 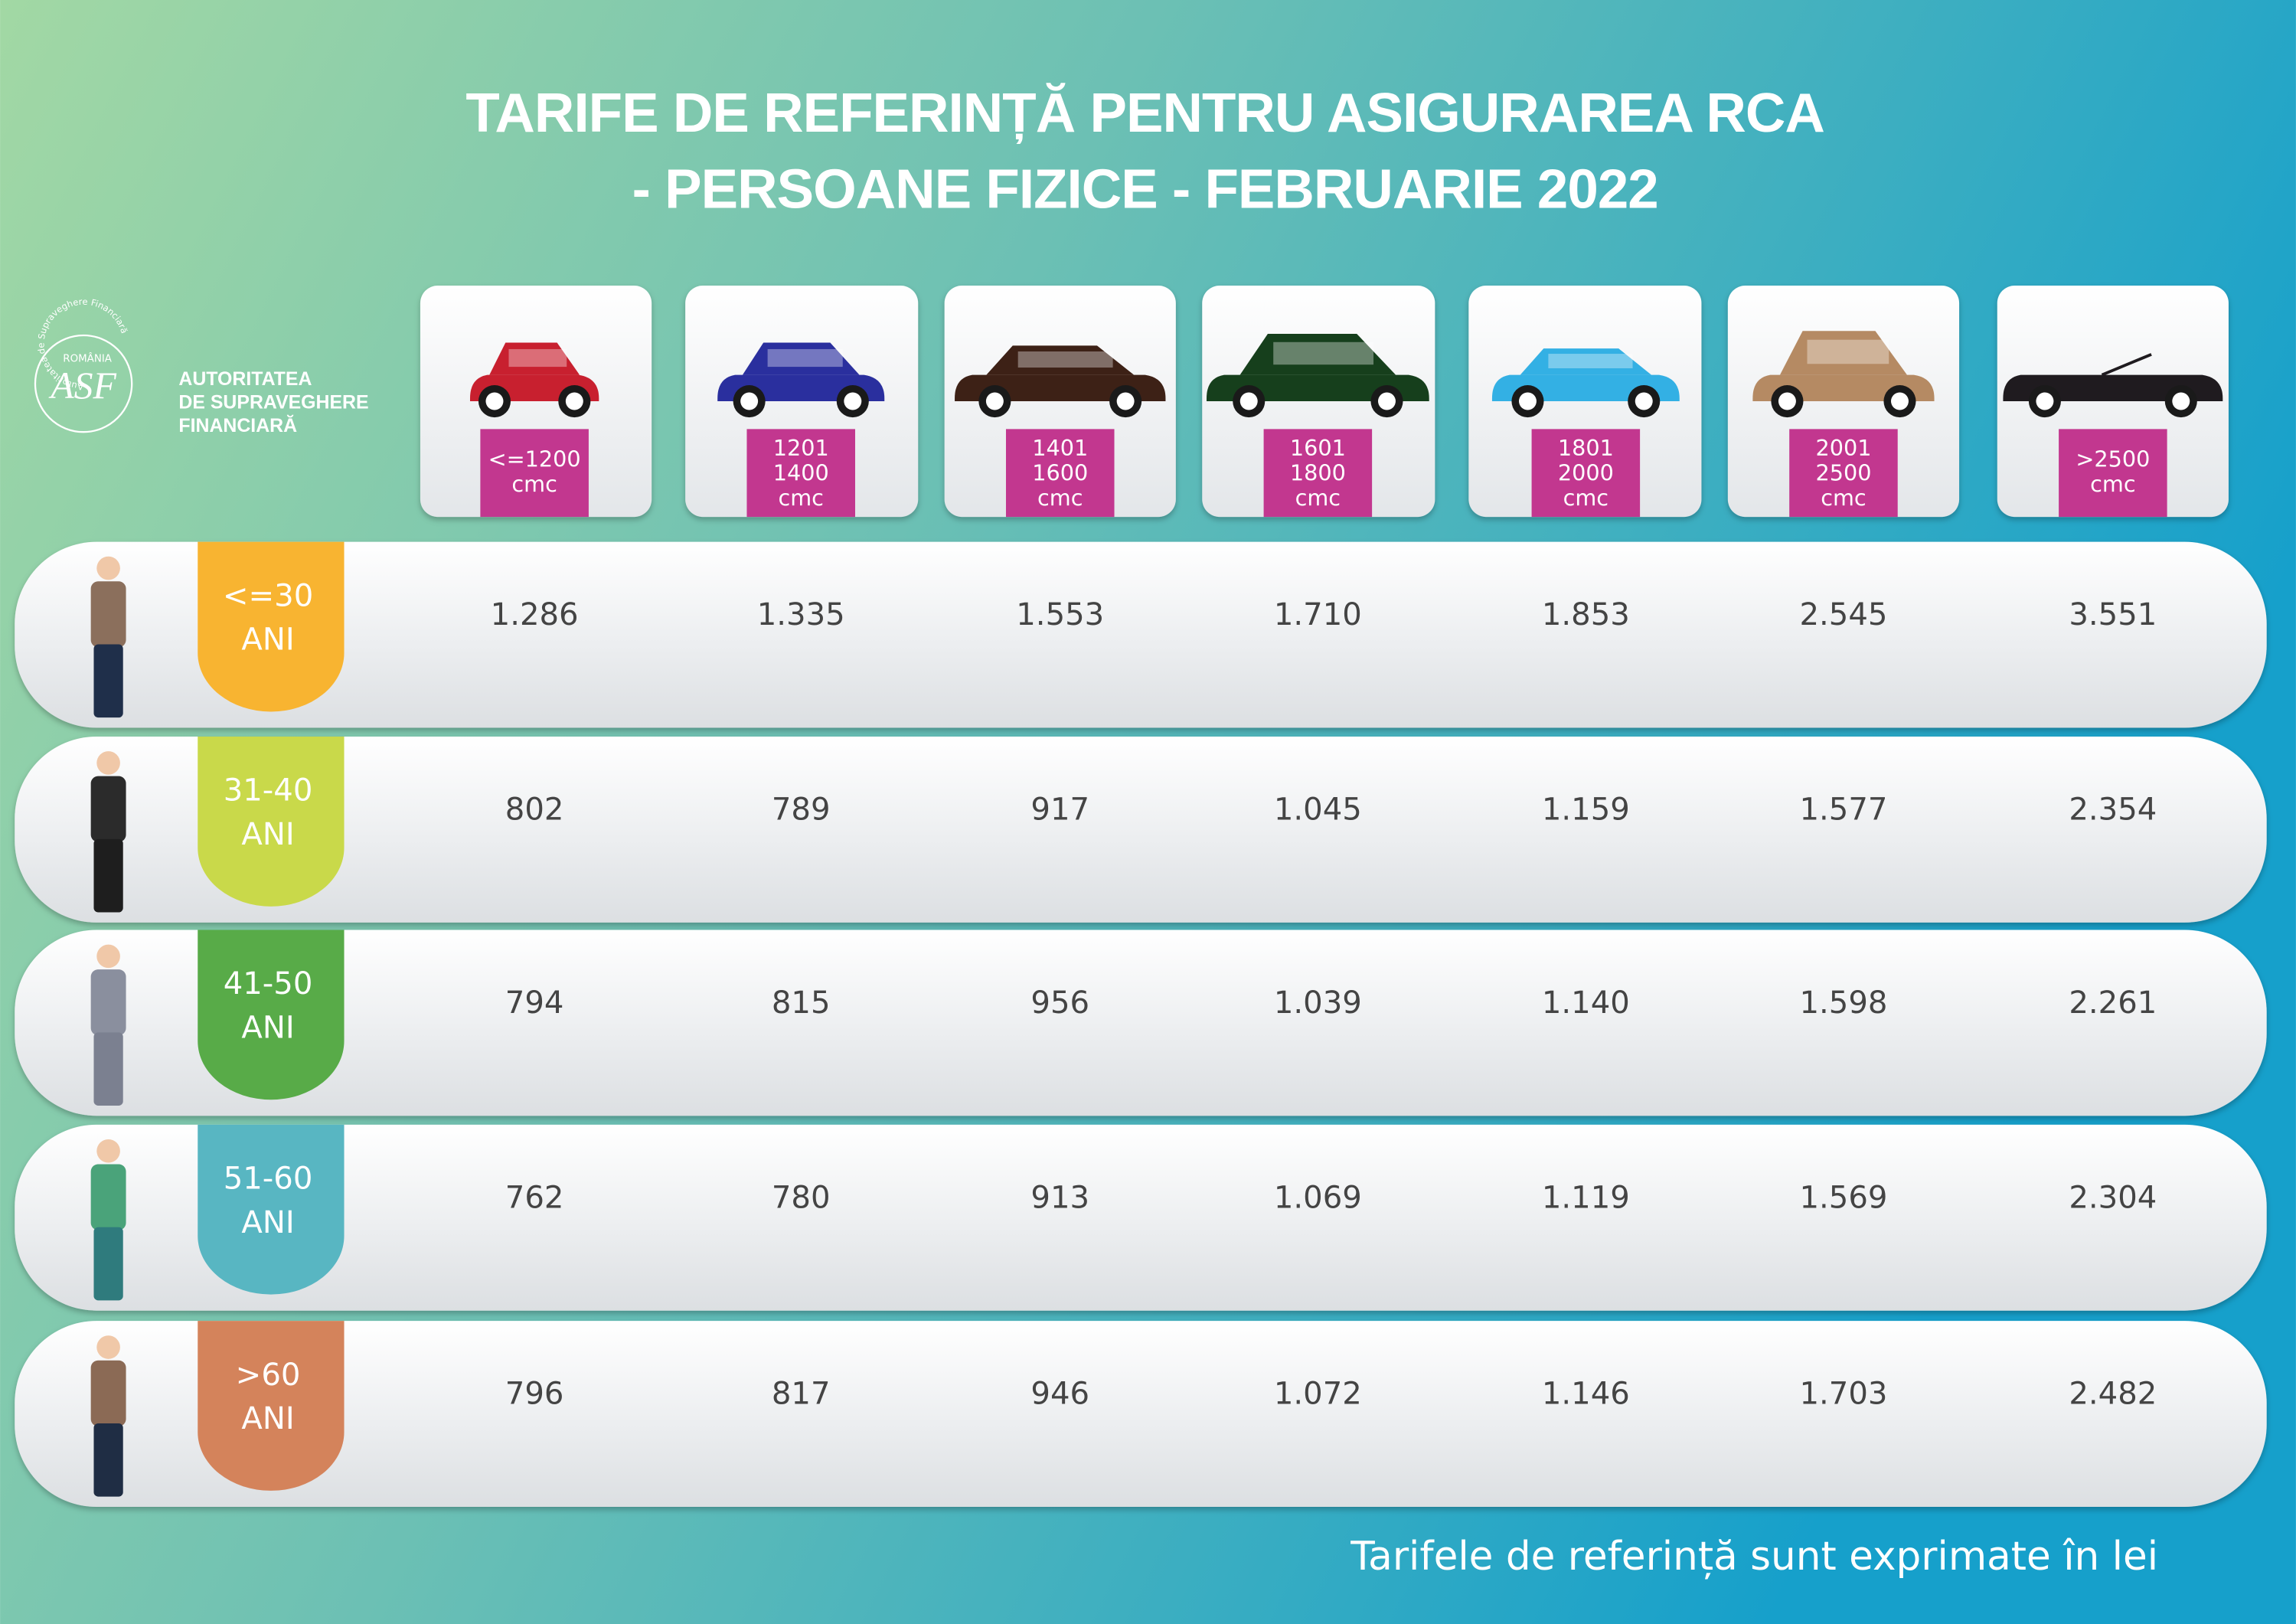 I want to click on rate-value: 2.354, so click(x=2113, y=810).